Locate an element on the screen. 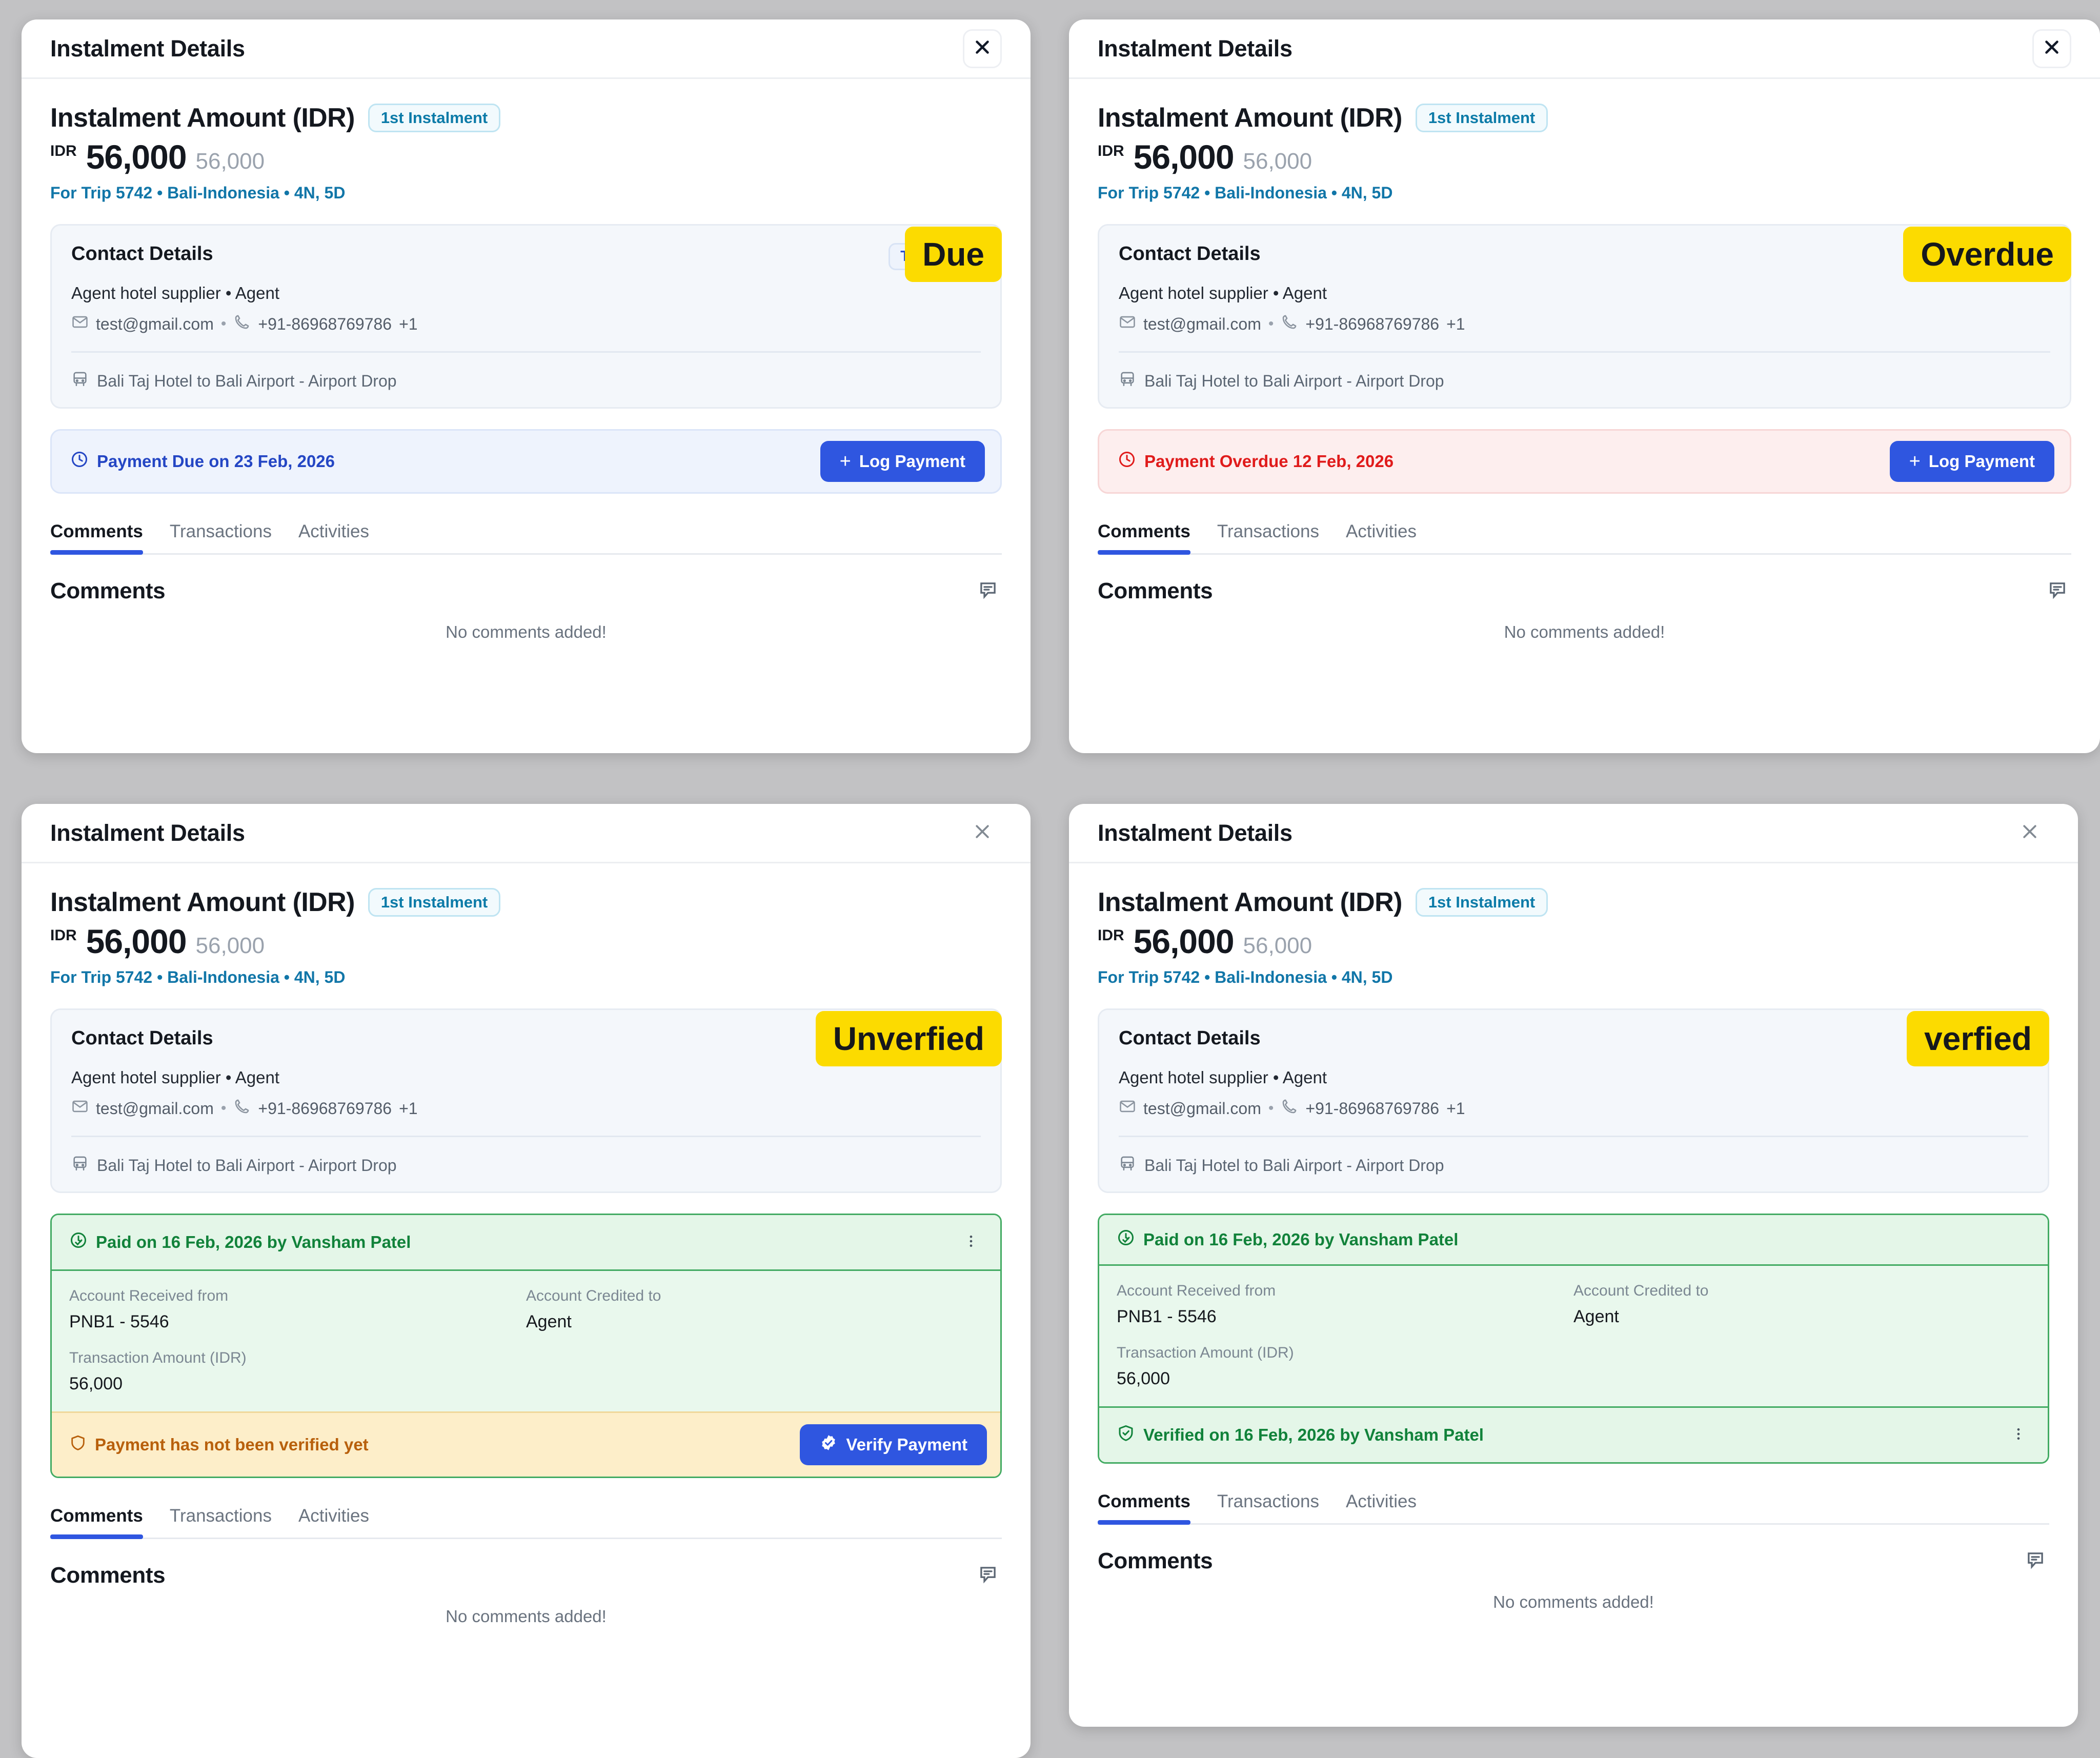 The height and width of the screenshot is (1758, 2100). amount-header-row: Instalment Amount (IDR) 1st Instalment is located at coordinates (526, 118).